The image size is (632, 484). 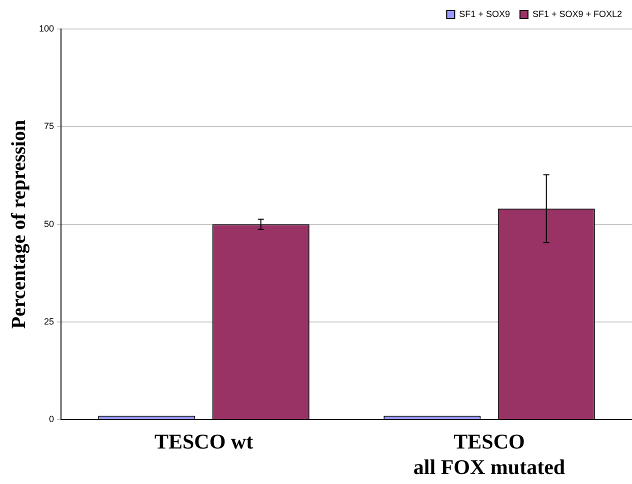 What do you see at coordinates (49, 223) in the screenshot?
I see `y-tick-label: 50` at bounding box center [49, 223].